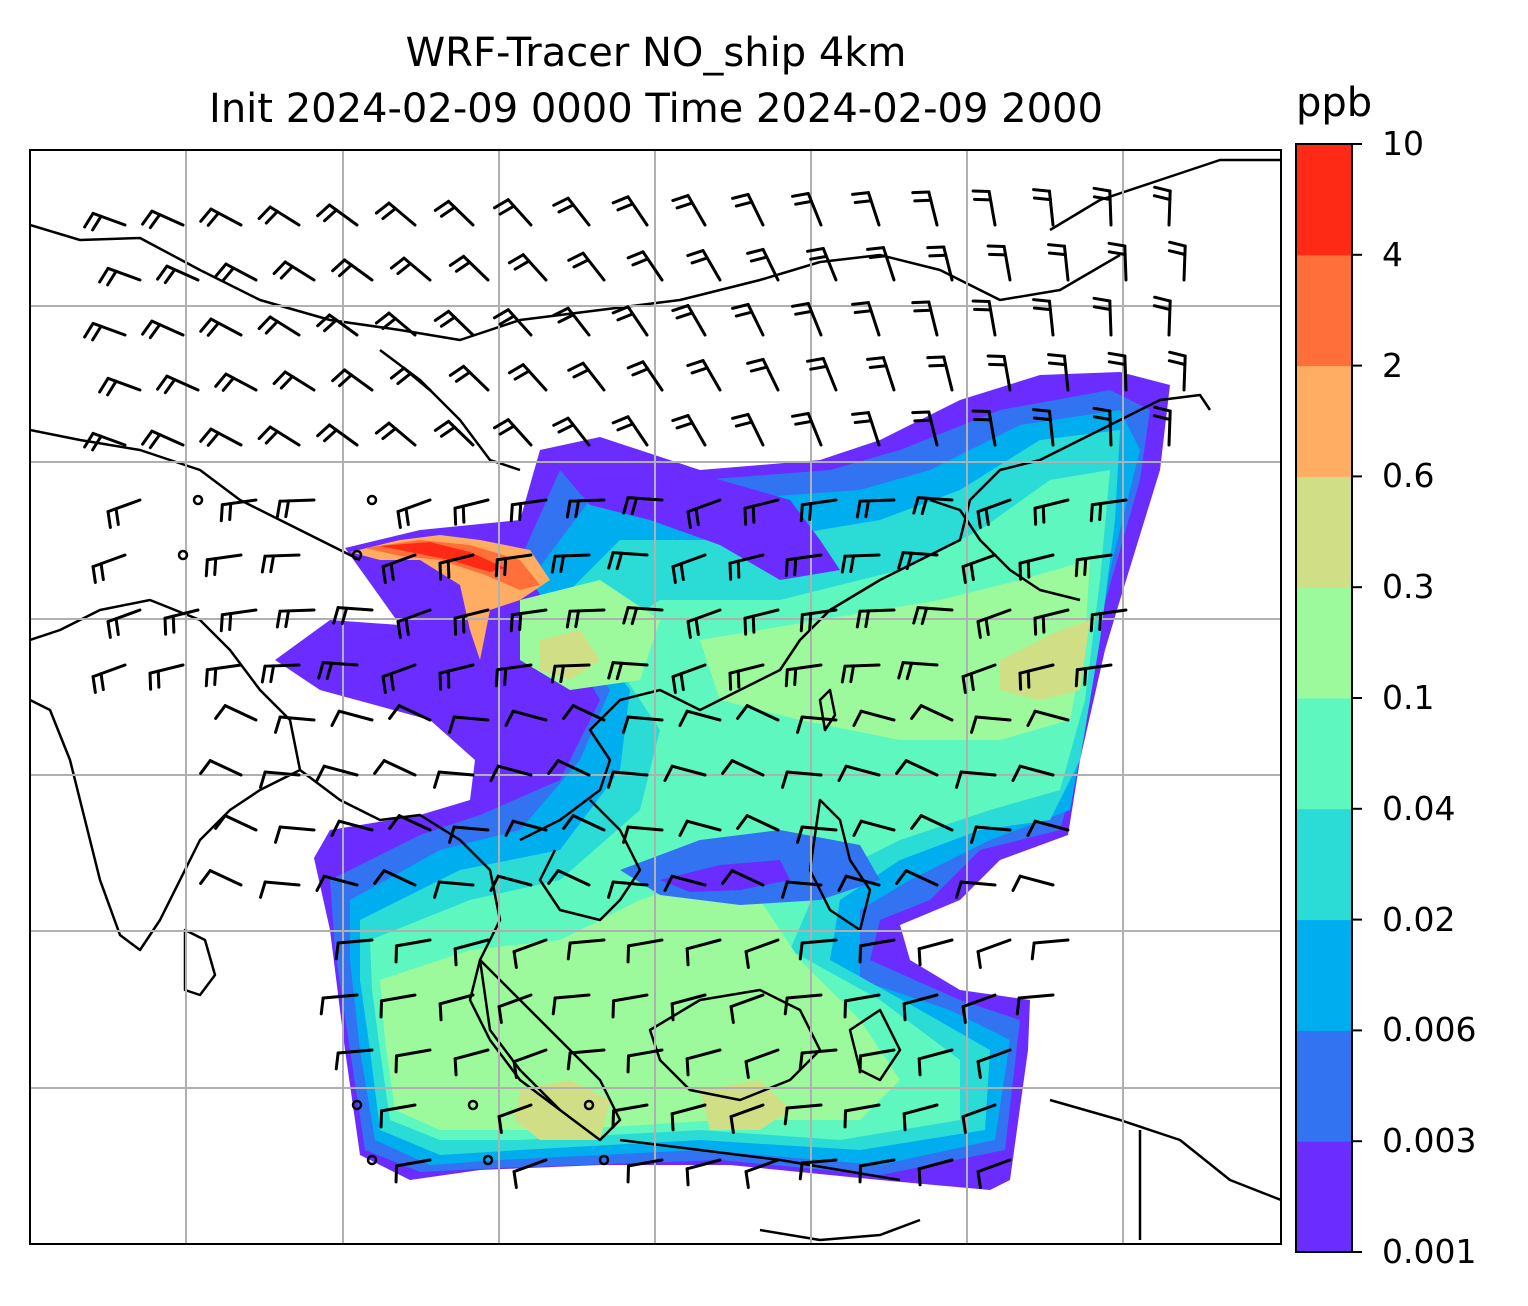 The height and width of the screenshot is (1306, 1528). I want to click on wind-calm-marker, so click(372, 1160).